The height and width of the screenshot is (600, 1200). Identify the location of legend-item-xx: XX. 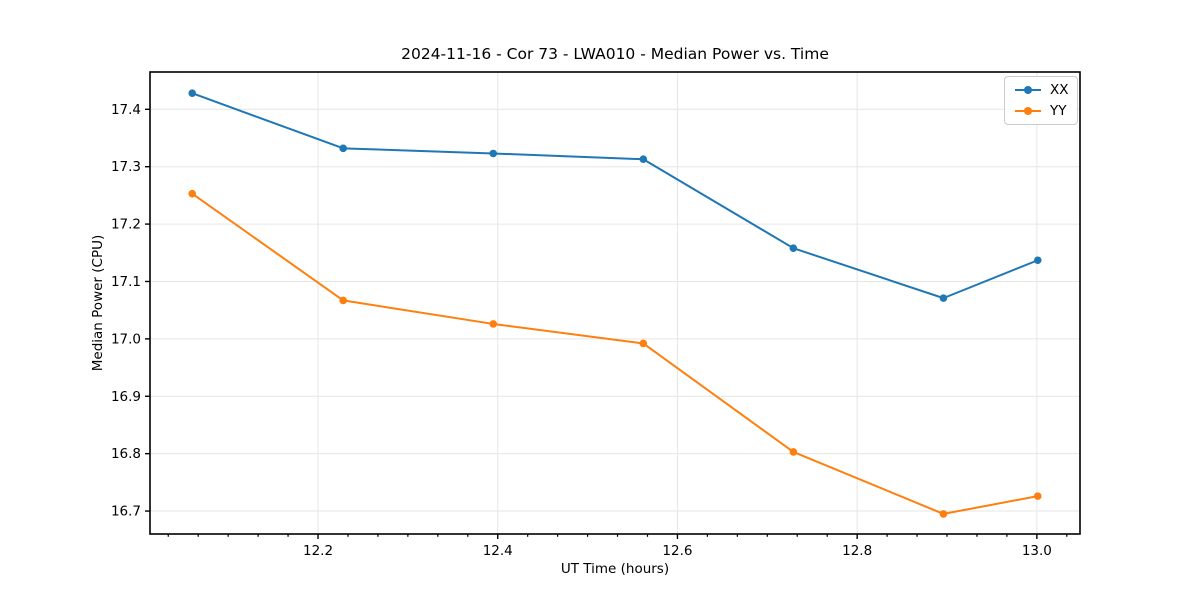
(1041, 90).